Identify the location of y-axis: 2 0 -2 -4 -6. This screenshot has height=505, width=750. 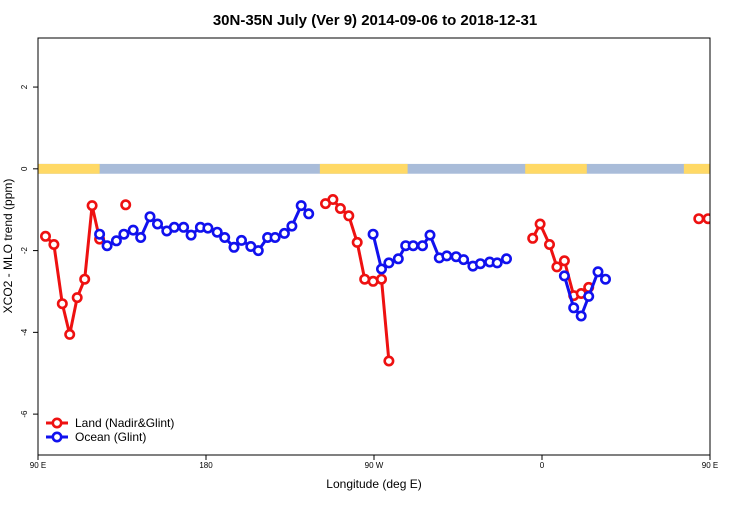
(29, 251).